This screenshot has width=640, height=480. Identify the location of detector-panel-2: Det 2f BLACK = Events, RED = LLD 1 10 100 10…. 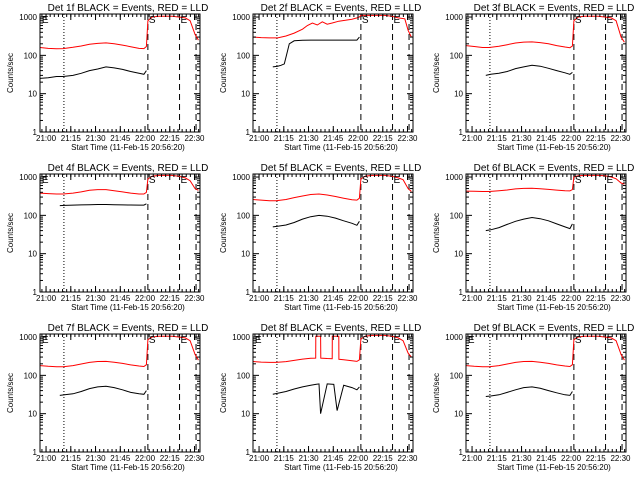
(320, 77).